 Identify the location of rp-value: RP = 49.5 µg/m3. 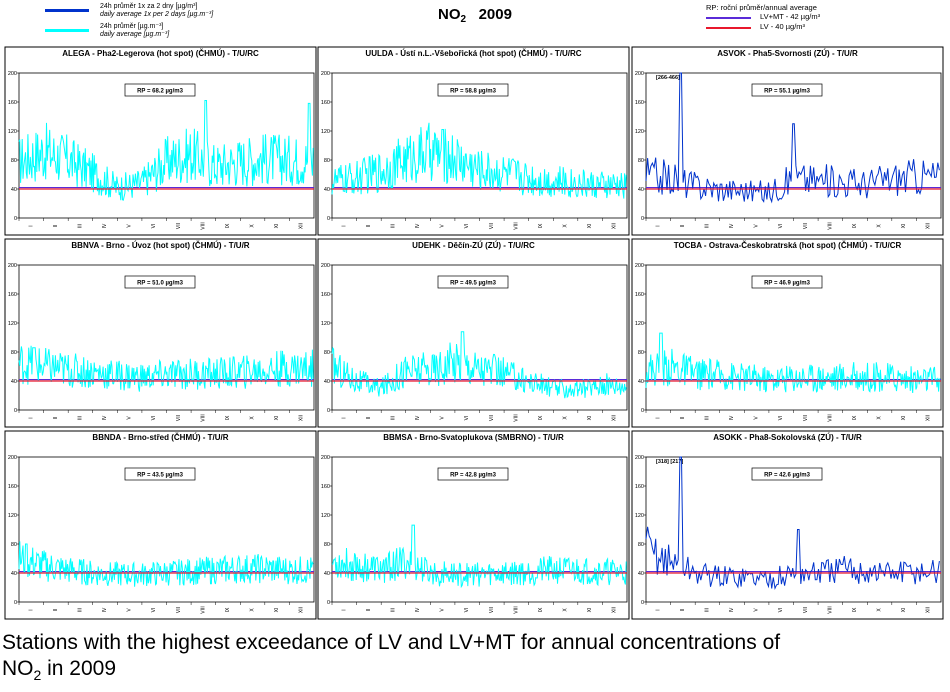
(473, 284).